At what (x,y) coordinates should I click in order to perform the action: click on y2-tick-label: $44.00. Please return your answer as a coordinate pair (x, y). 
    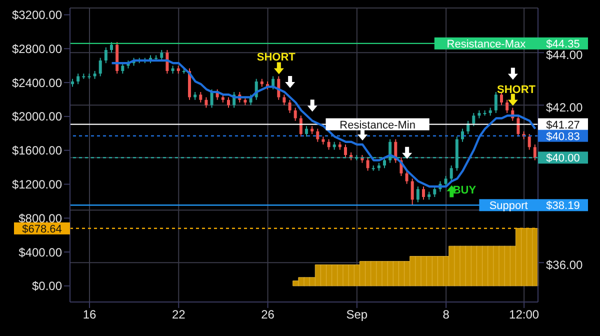
    Looking at the image, I should click on (565, 55).